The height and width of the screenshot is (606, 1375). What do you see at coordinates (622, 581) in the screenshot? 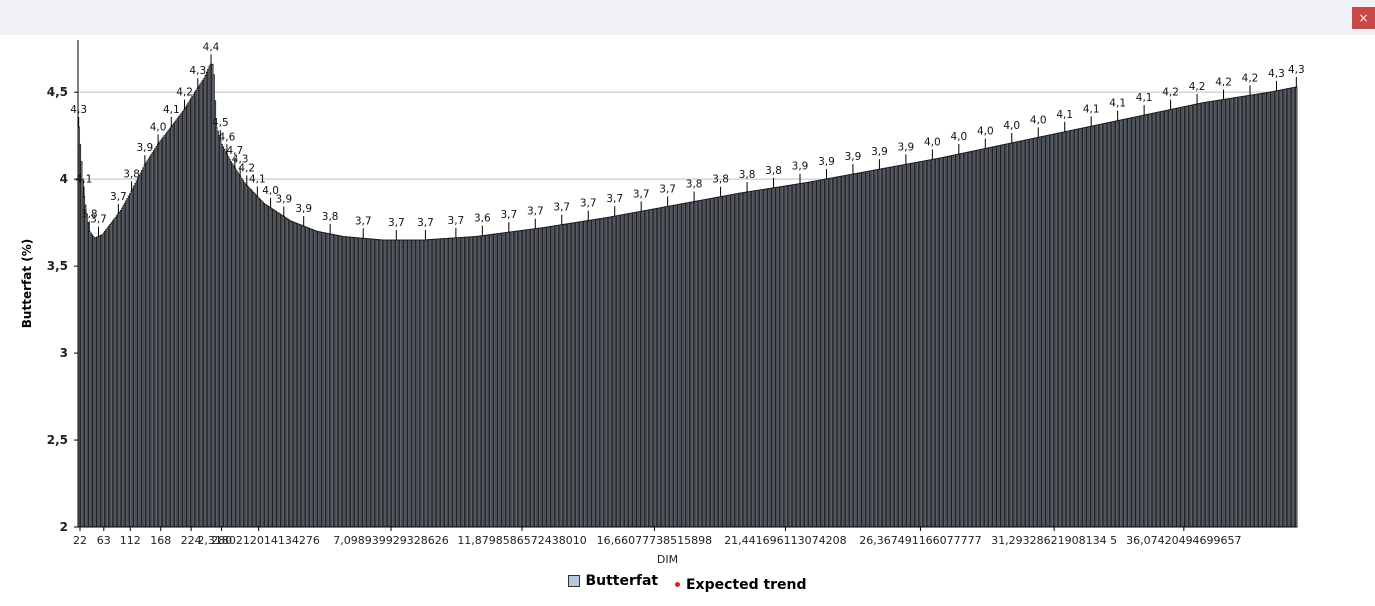
I see `legend-label-butterfat: Butterfat` at bounding box center [622, 581].